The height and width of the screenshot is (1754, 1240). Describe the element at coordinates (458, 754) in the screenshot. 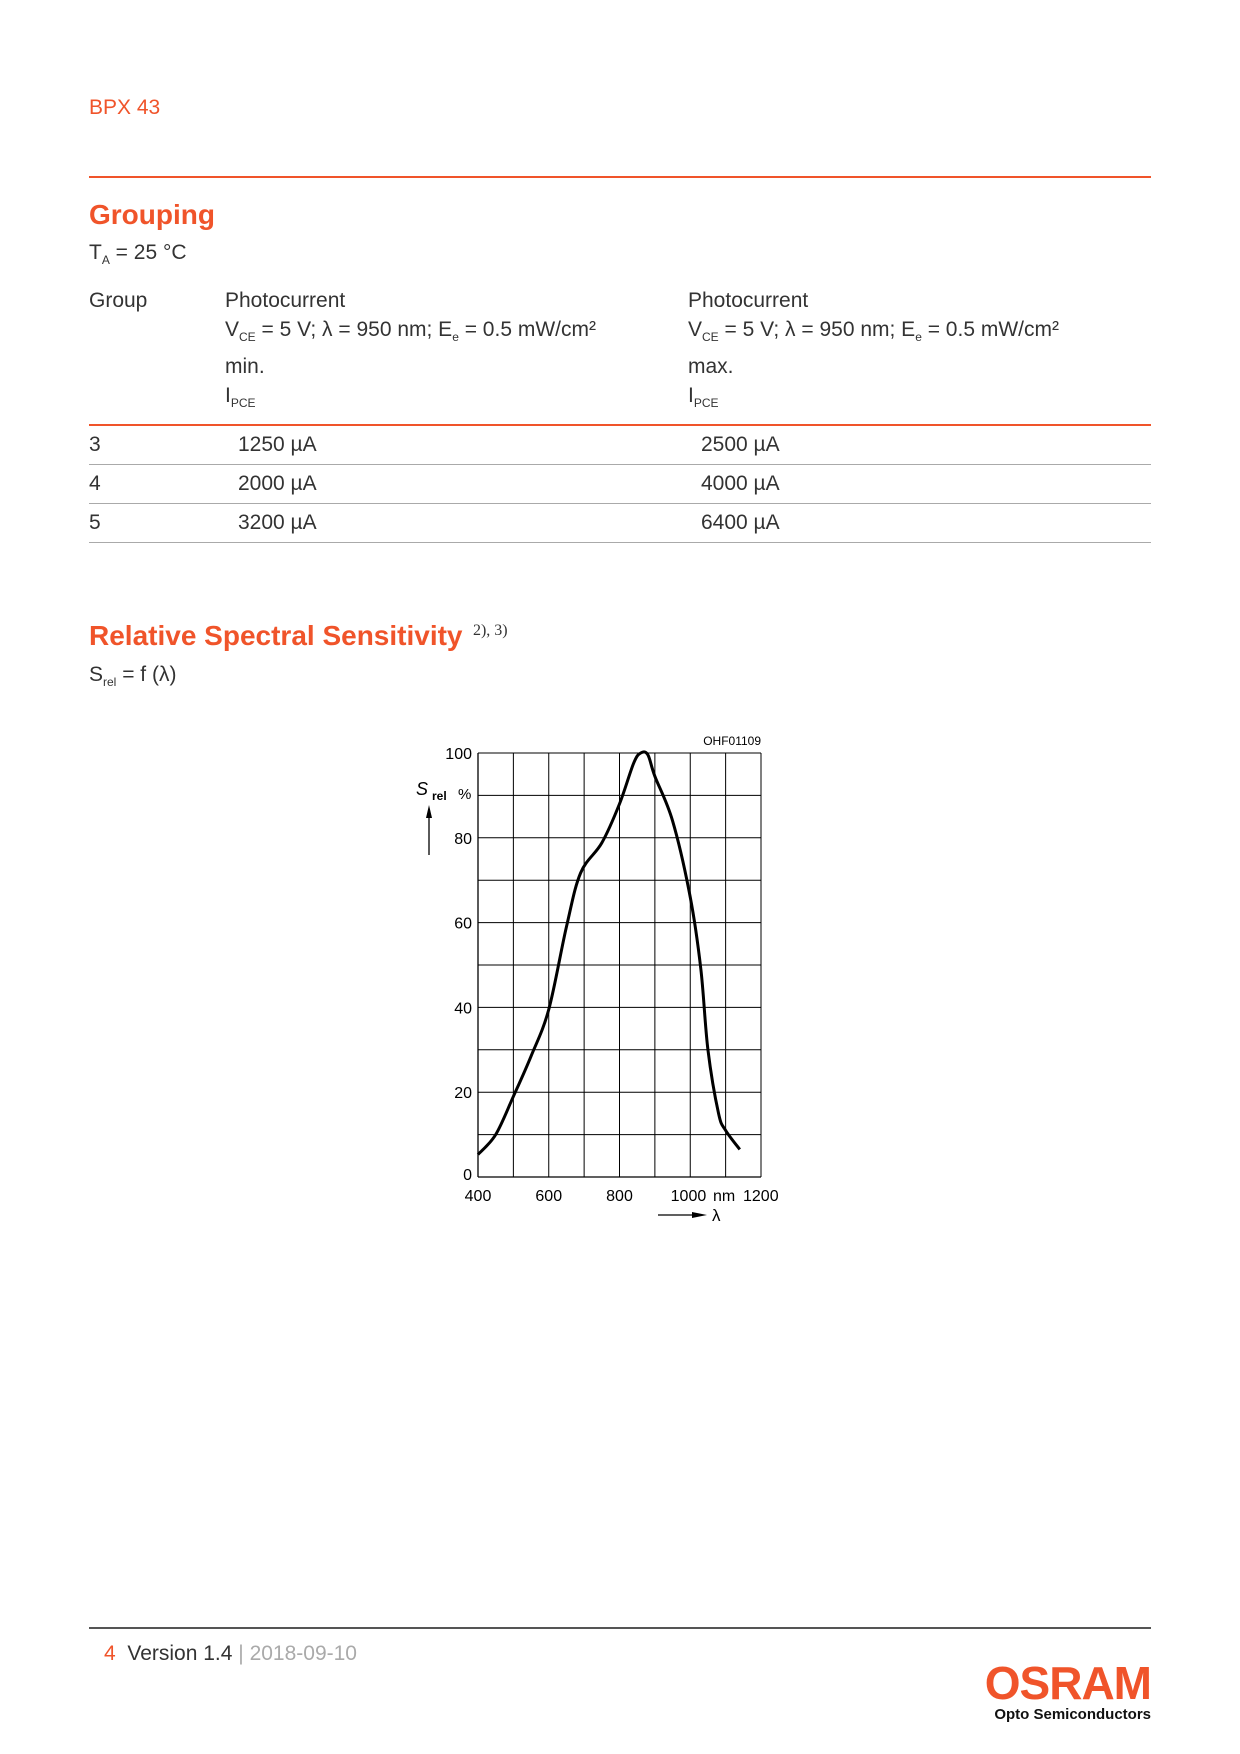

I see `y-tick-label: 100` at that location.